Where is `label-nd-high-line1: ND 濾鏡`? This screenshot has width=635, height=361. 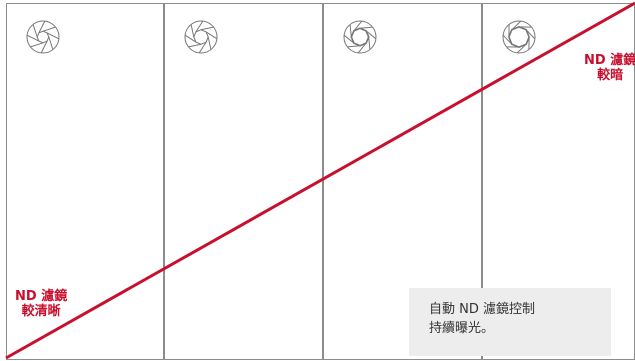
label-nd-high-line1: ND 濾鏡 is located at coordinates (609, 60).